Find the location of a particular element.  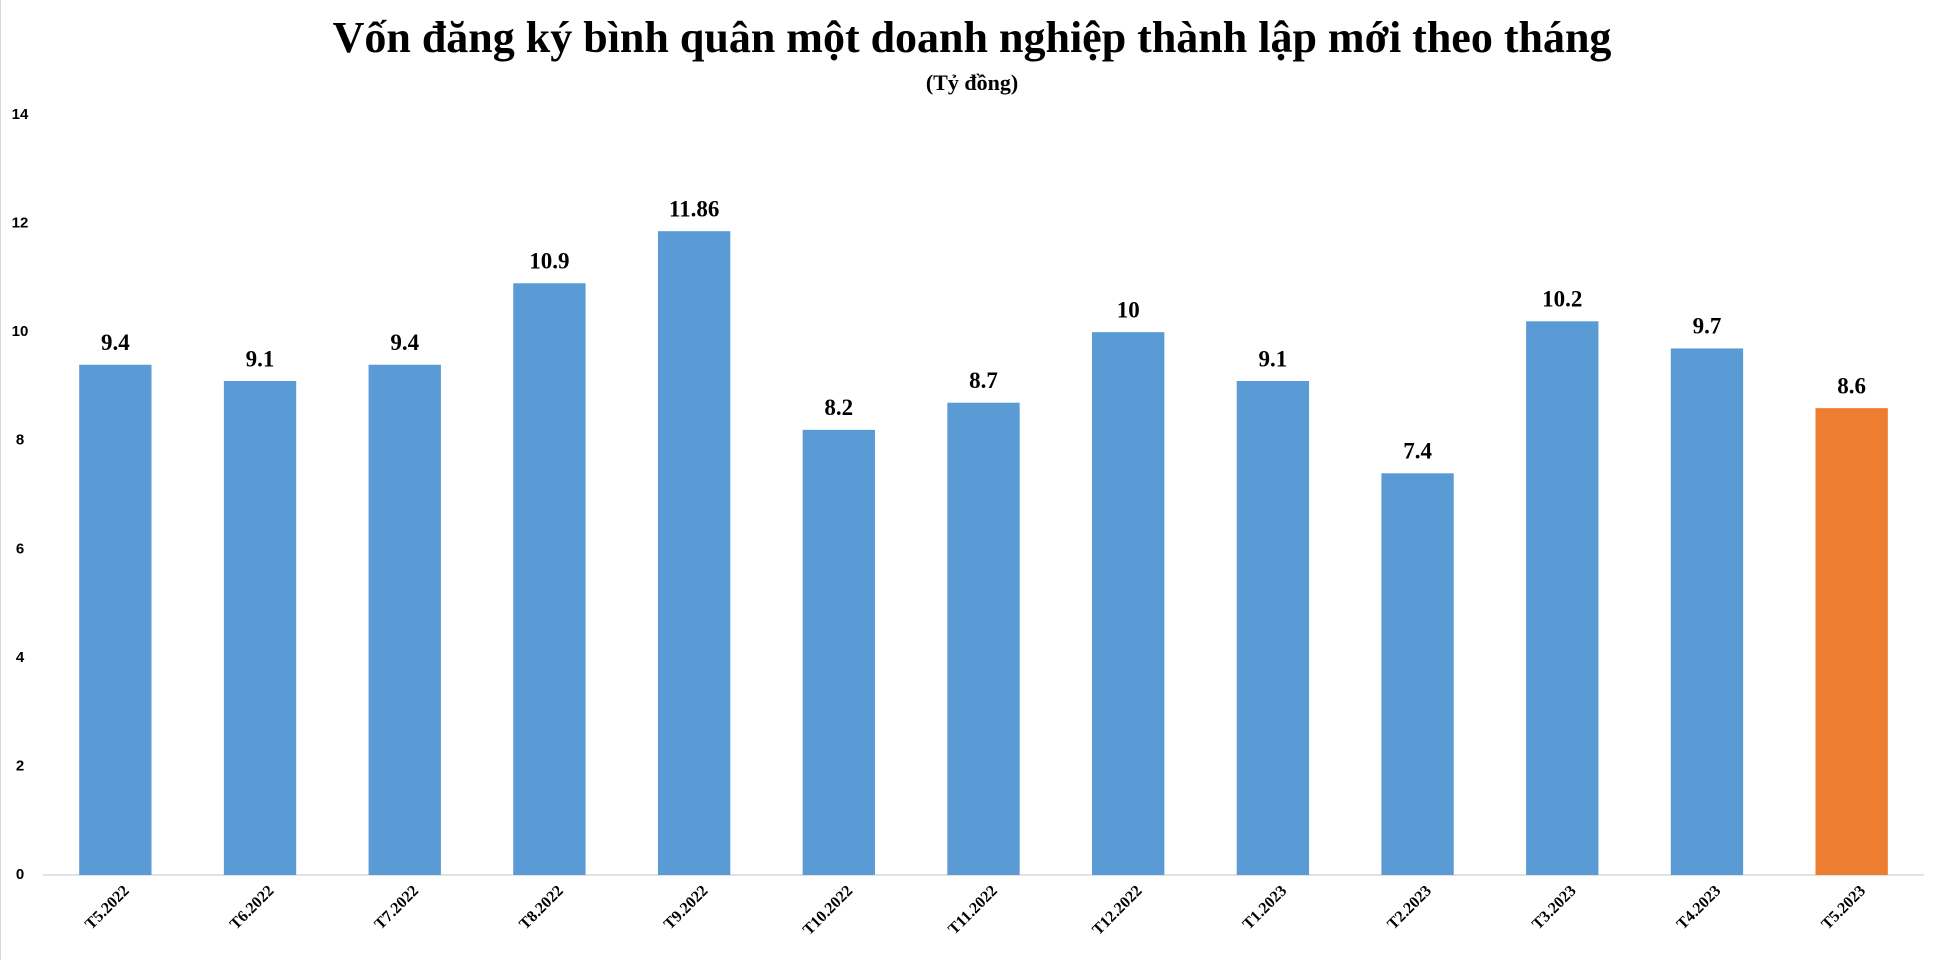

x-tick-label: T8.2022 is located at coordinates (541, 907).